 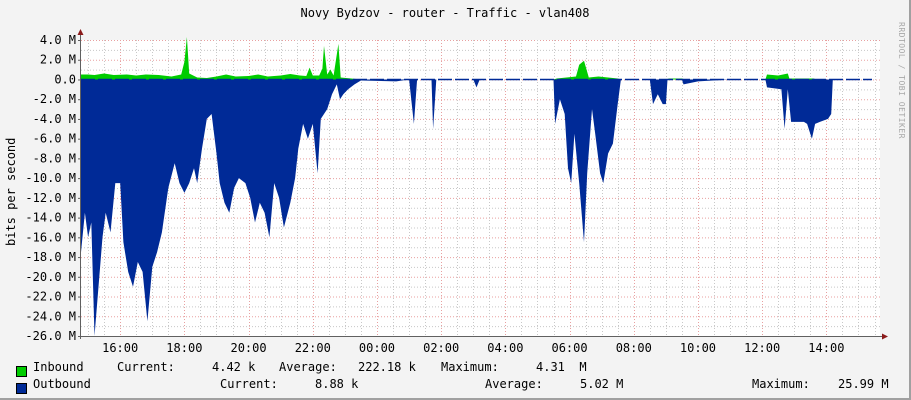 I want to click on legend-inbound-average-label: Average:, so click(x=308, y=367).